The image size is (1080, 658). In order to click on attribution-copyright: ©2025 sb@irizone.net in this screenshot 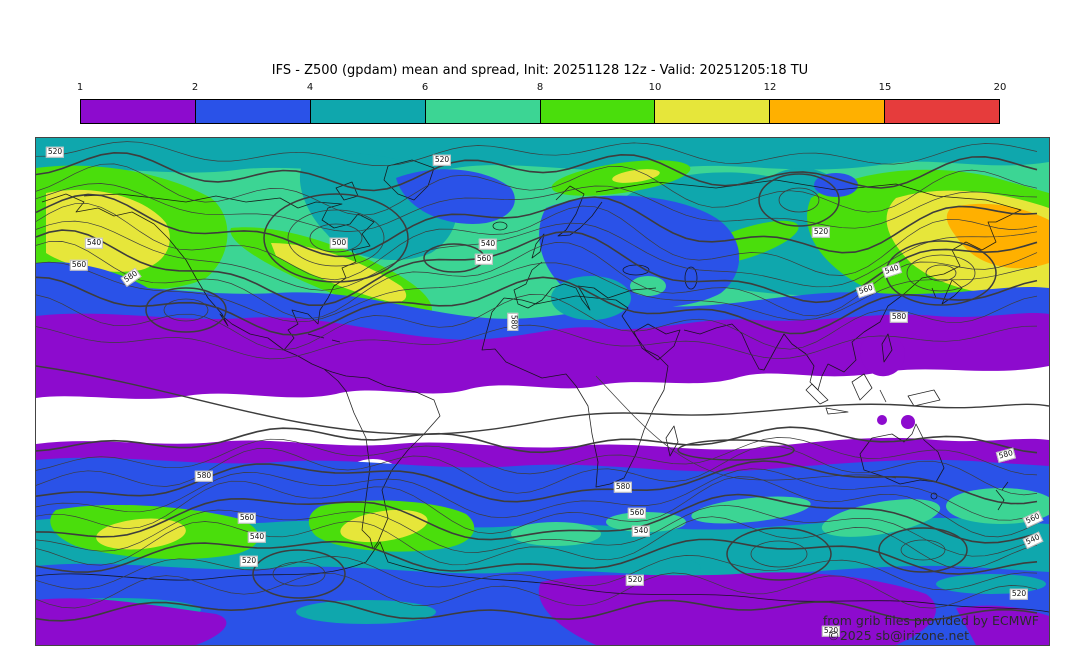, I will do `click(898, 635)`.